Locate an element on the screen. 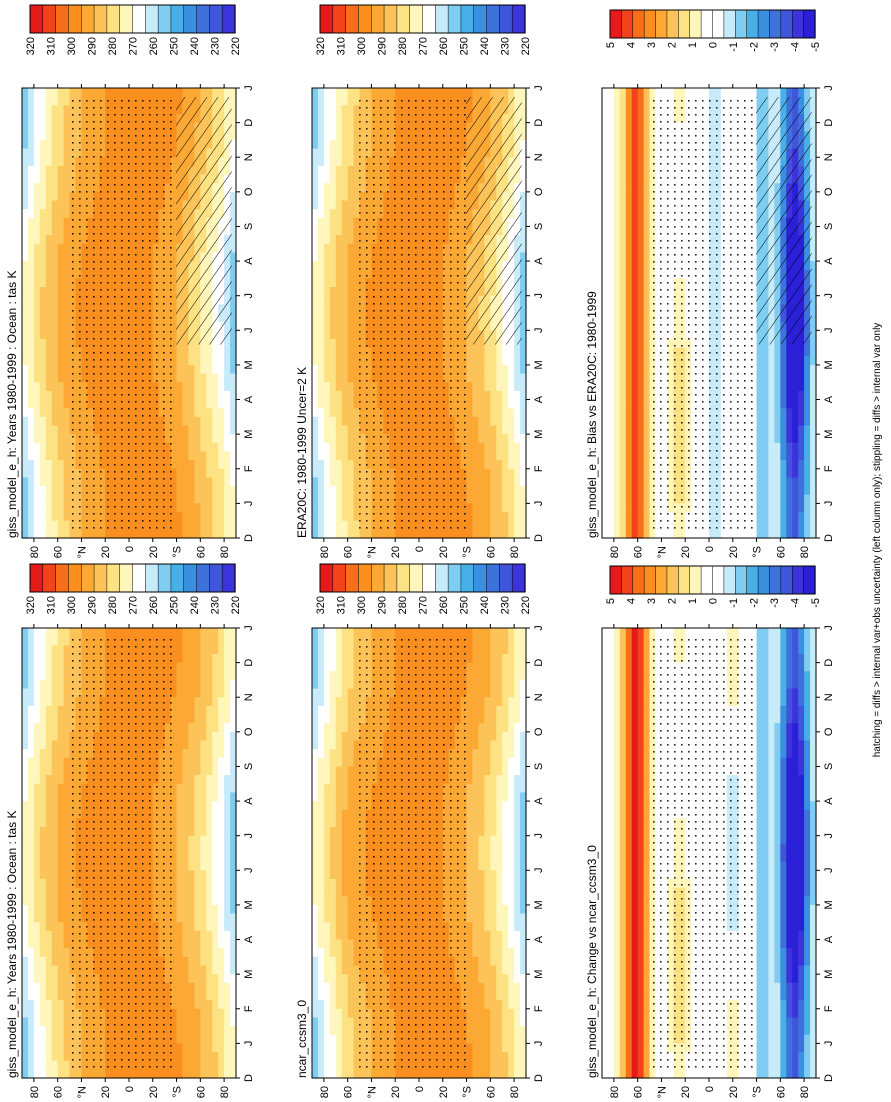 This screenshot has width=891, height=1102. month-tick-label: J is located at coordinates (539, 331).